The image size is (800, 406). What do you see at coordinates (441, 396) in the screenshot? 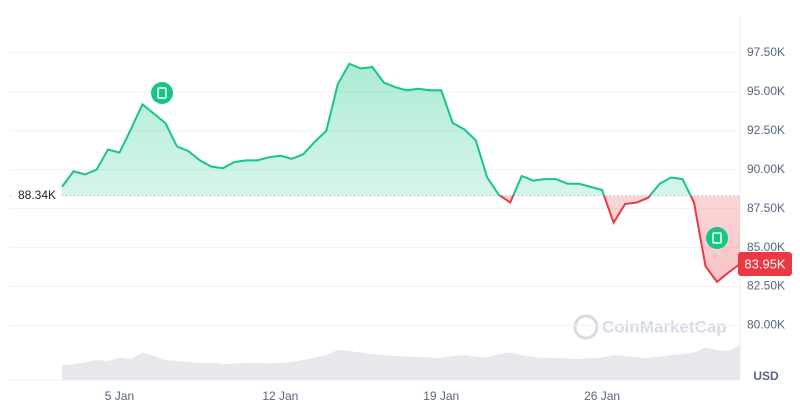
I see `x-tick-label: 19 Jan` at bounding box center [441, 396].